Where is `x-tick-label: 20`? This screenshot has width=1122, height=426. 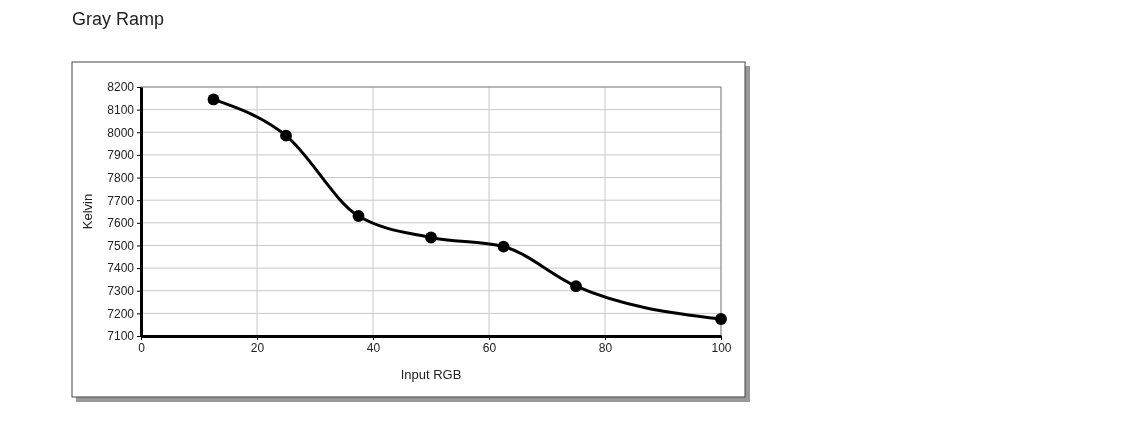 x-tick-label: 20 is located at coordinates (257, 347).